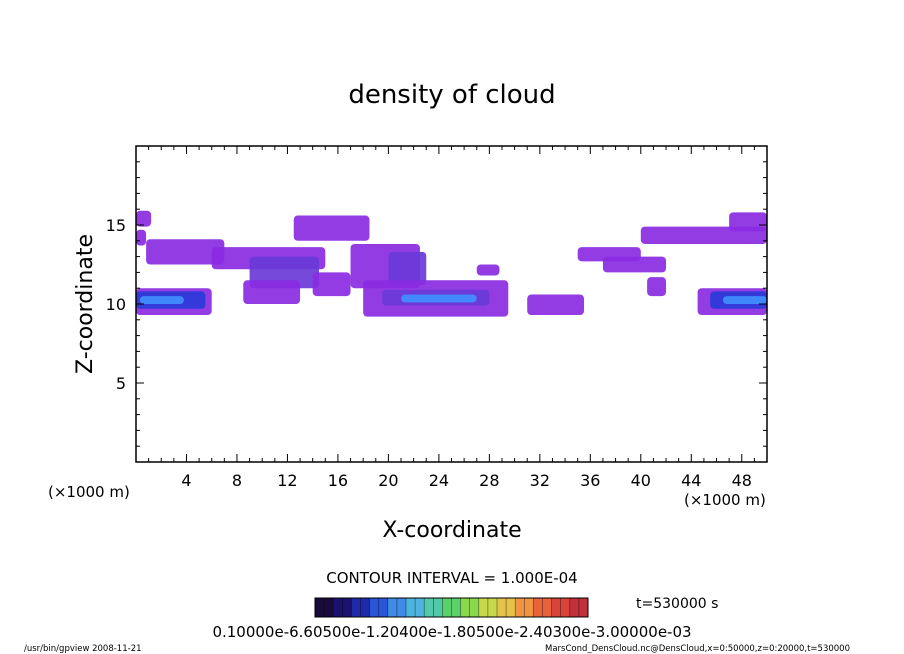 The image size is (904, 654). Describe the element at coordinates (451, 578) in the screenshot. I see `contour-interval-label: CONTOUR INTERVAL = 1.000E-04` at that location.